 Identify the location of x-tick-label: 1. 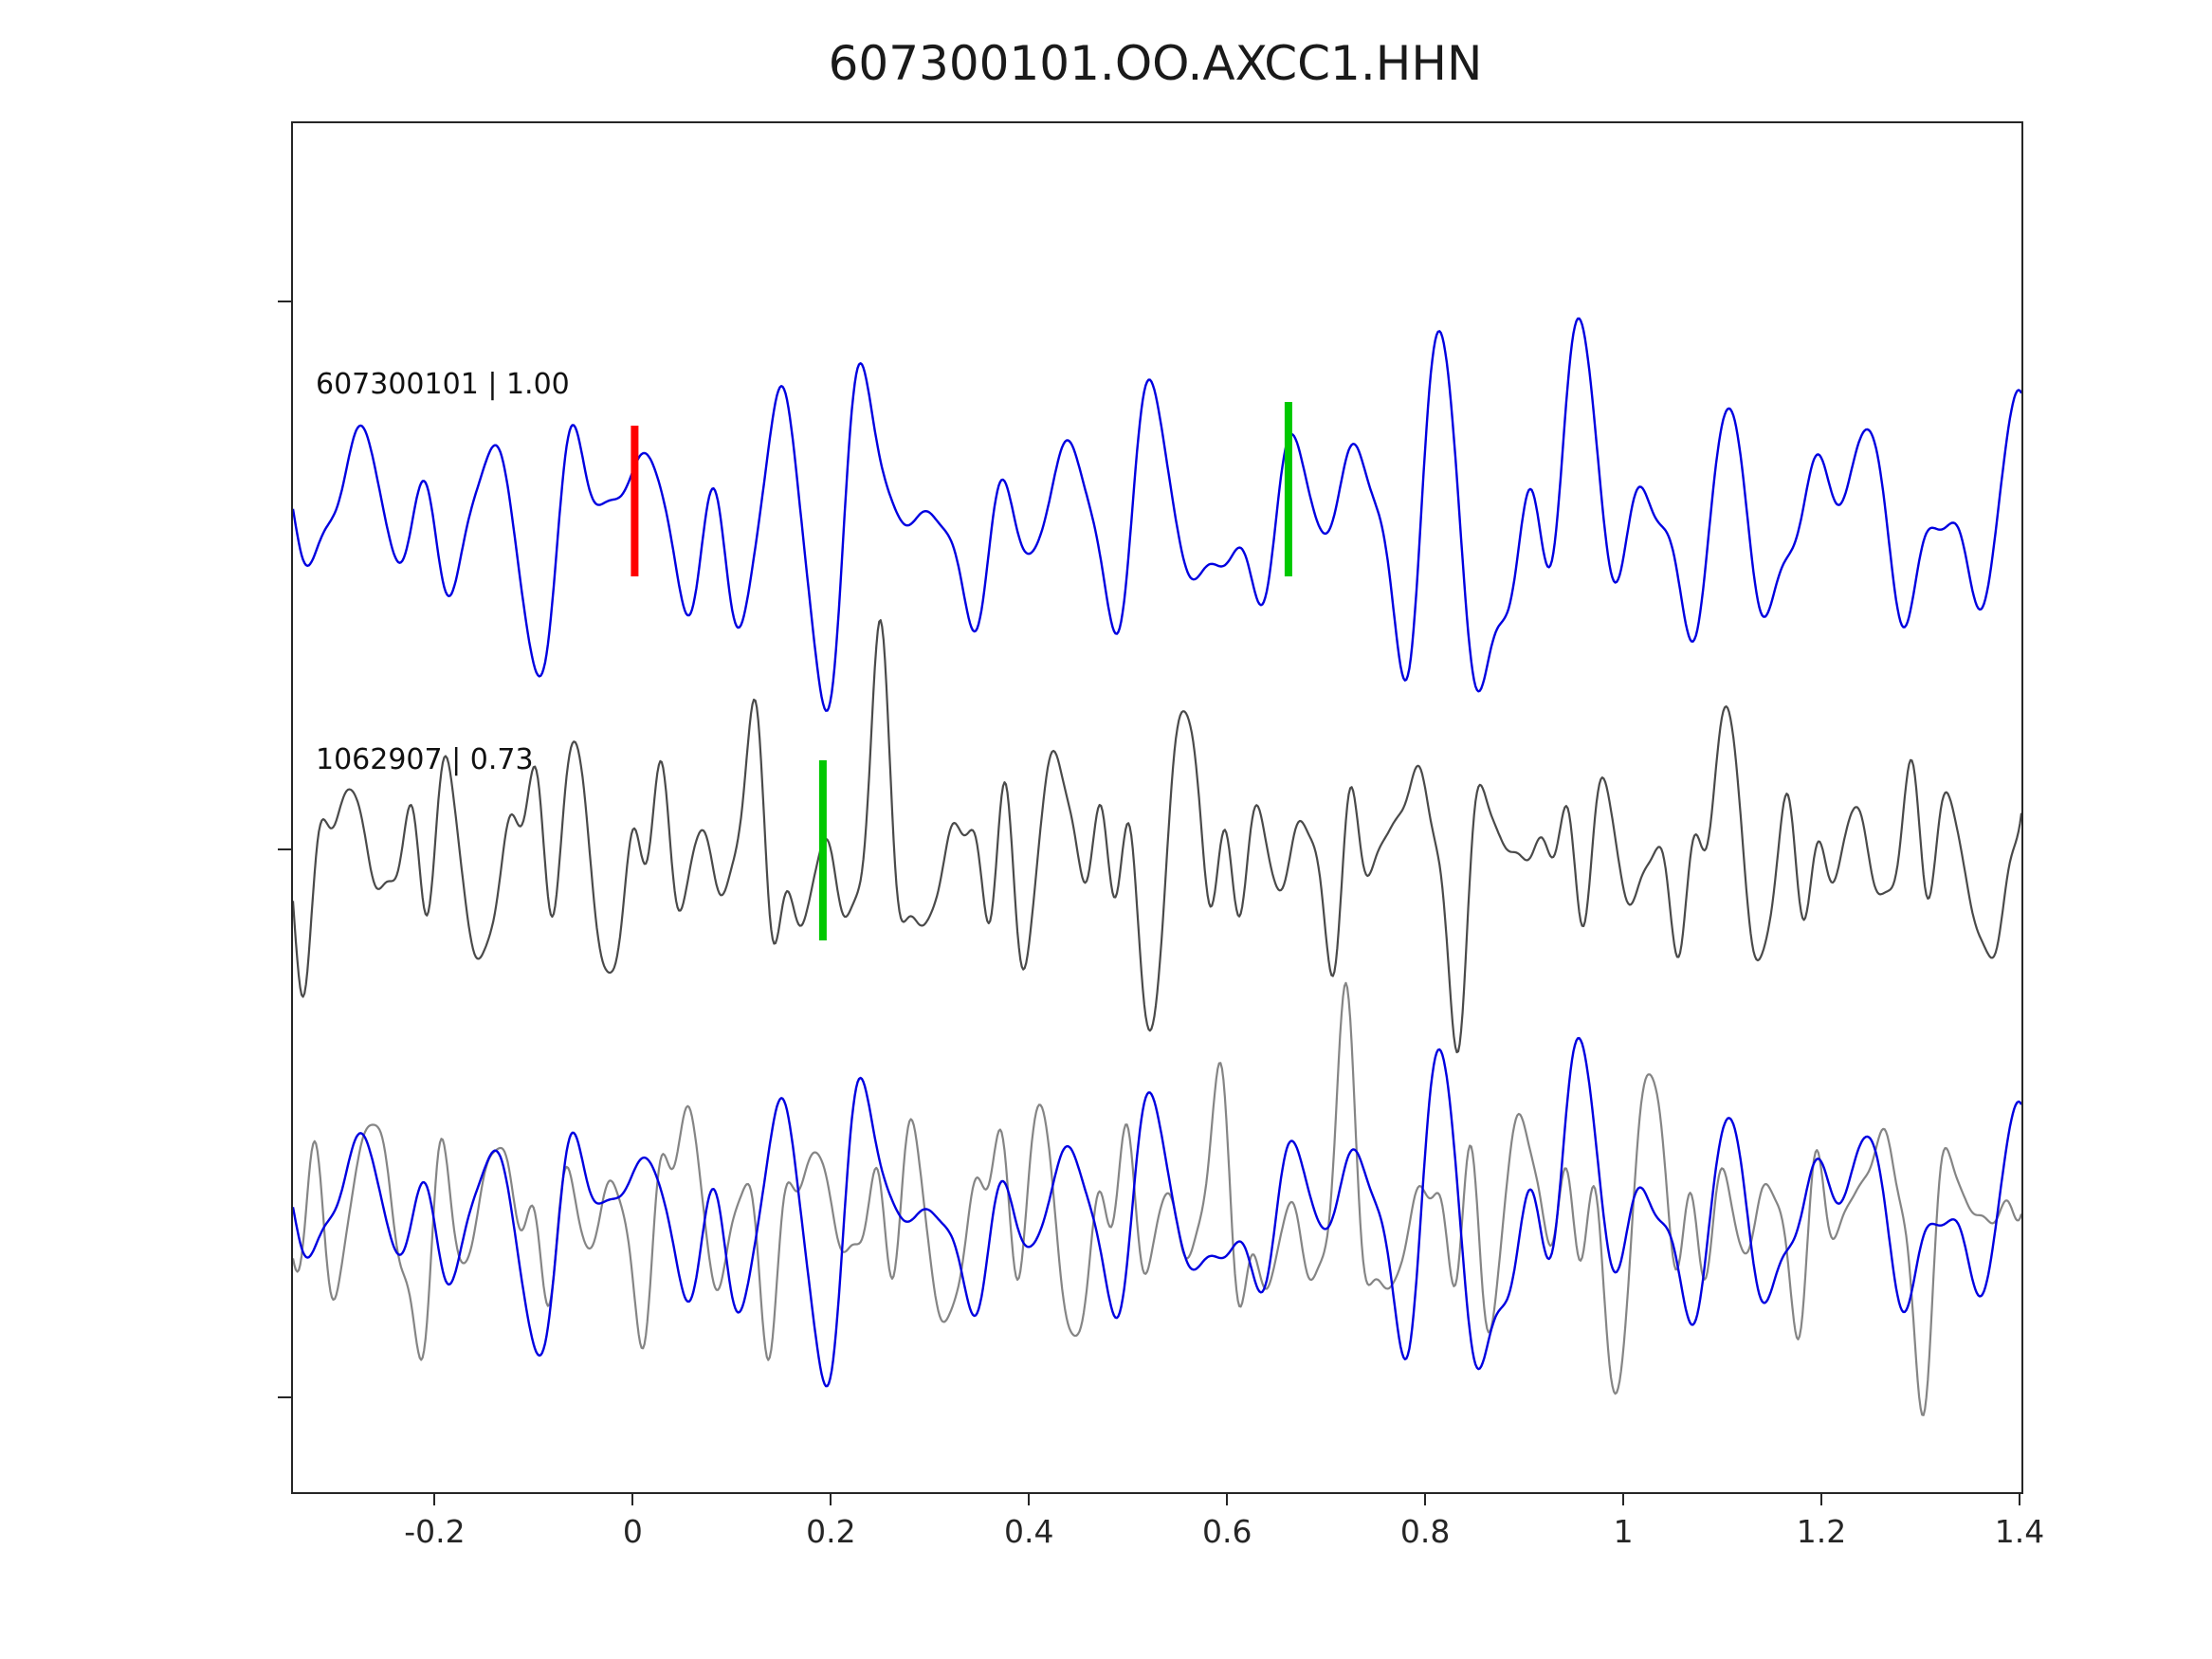
(1623, 1531).